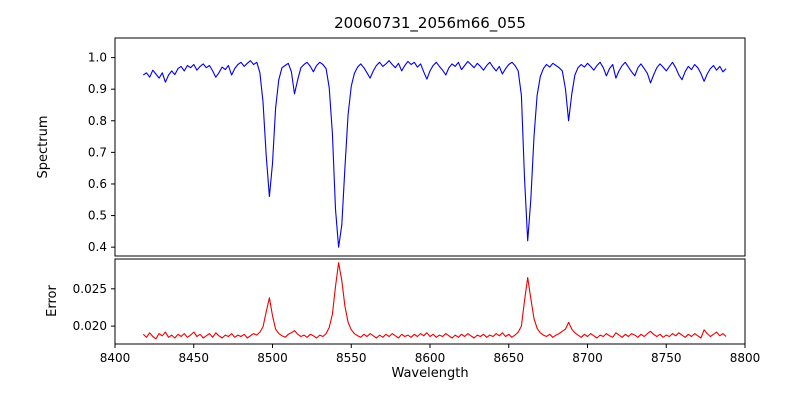 This screenshot has height=404, width=800. I want to click on spectrum-y-tick-label: 0.4, so click(97, 247).